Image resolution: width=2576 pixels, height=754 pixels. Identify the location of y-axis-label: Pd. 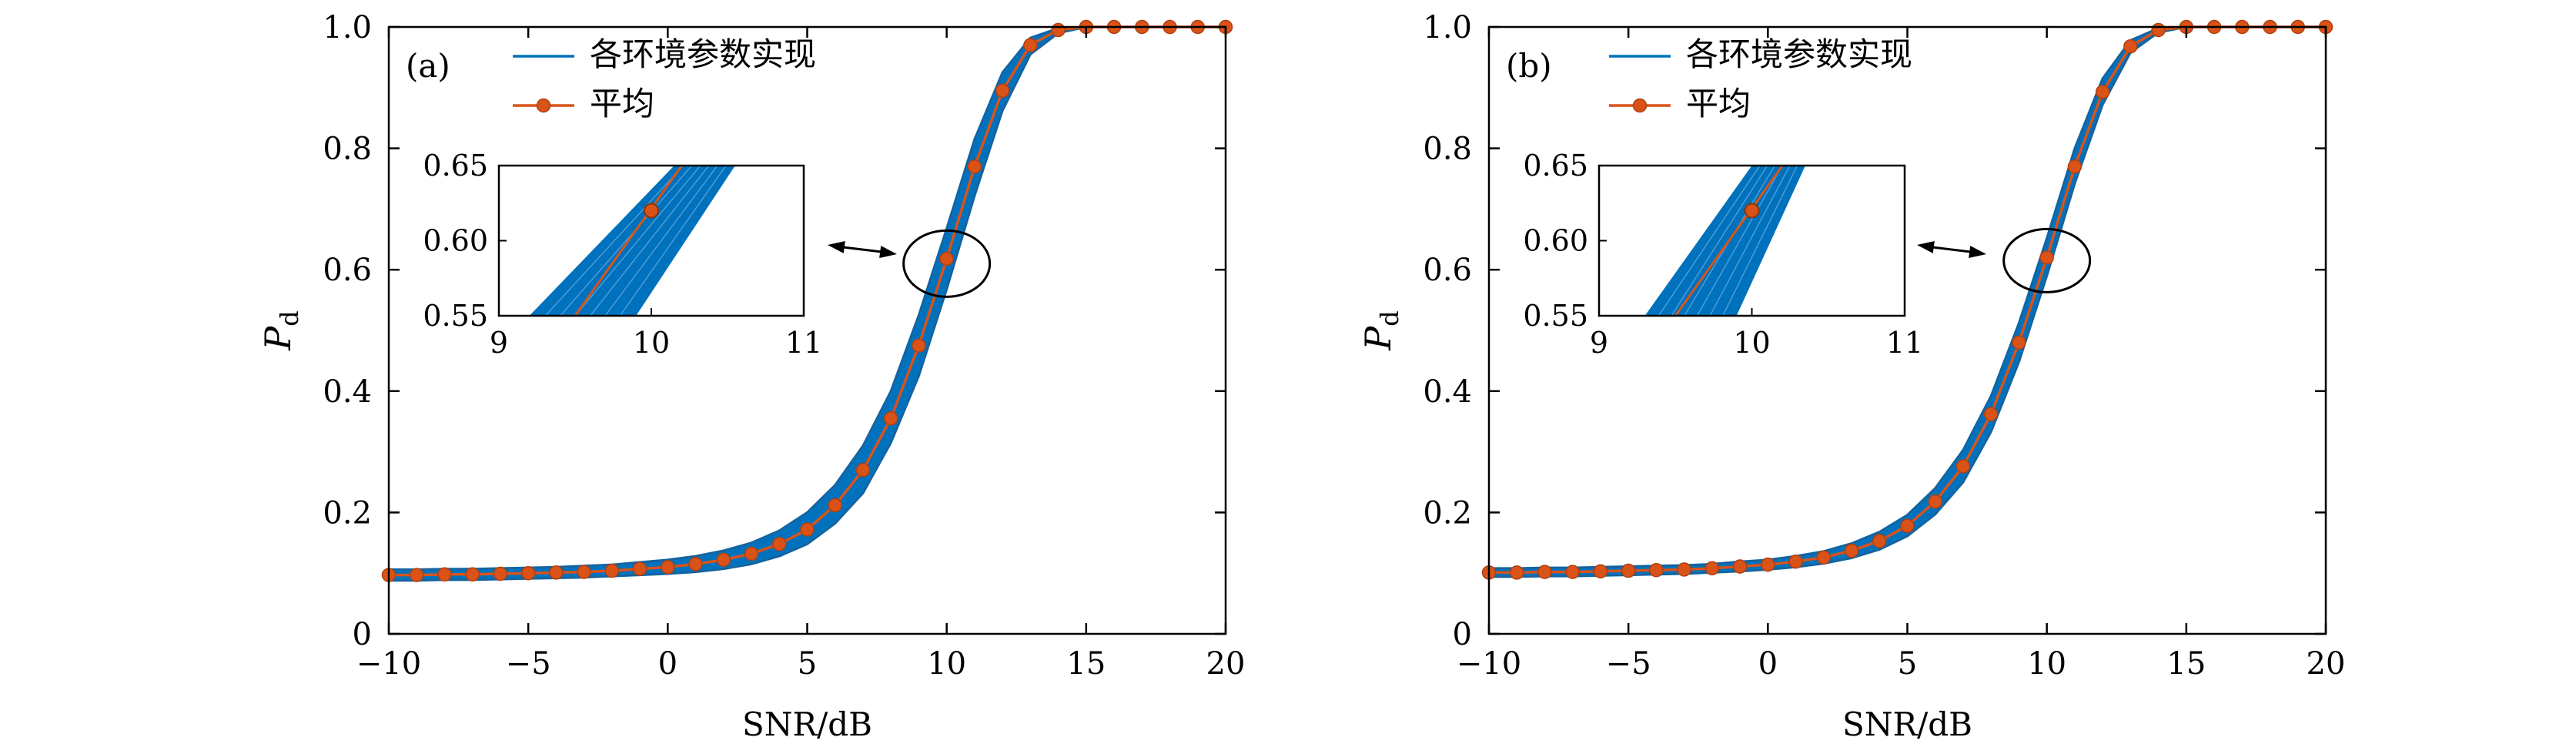
(280, 330).